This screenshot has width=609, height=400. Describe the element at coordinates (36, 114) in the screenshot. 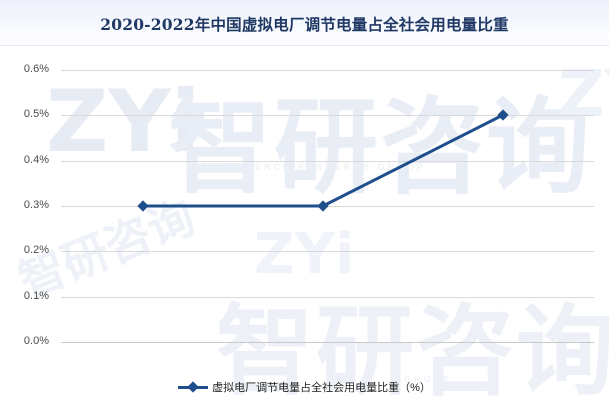

I see `y-axis-tick-0.5: 0.5%` at that location.